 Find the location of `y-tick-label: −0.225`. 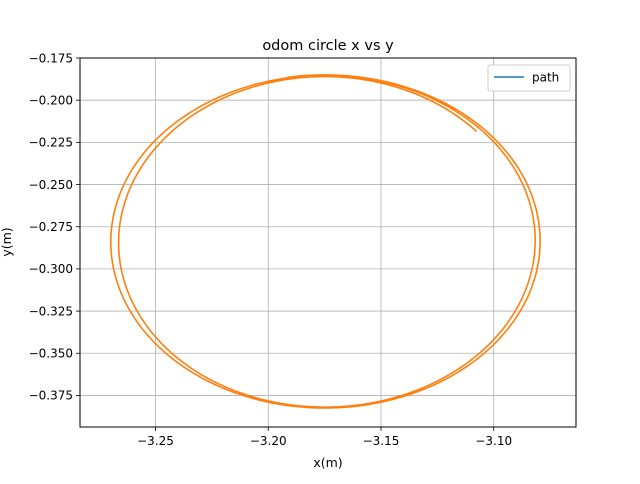

y-tick-label: −0.225 is located at coordinates (51, 143).